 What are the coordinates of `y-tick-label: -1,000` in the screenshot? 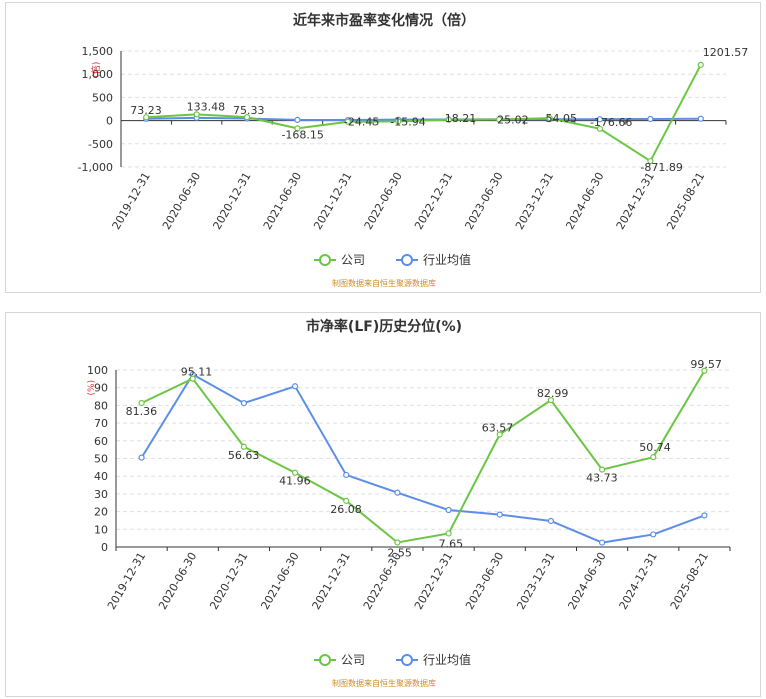 It's located at (95, 167).